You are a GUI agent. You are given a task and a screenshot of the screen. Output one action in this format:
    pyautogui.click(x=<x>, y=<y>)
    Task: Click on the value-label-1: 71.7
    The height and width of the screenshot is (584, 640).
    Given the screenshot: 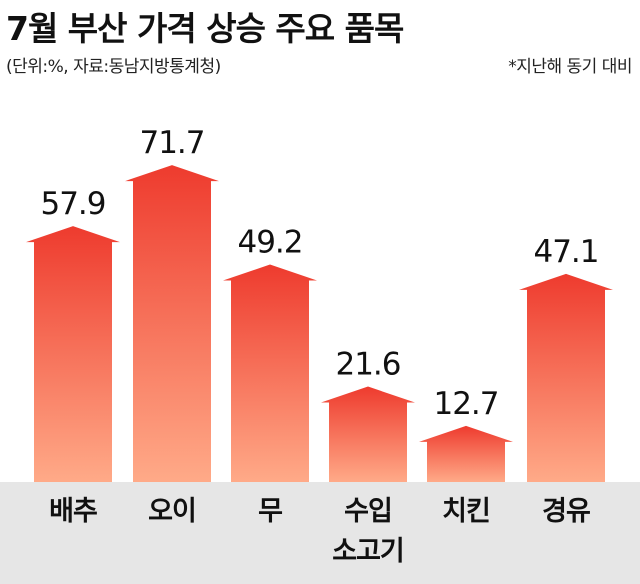 What is the action you would take?
    pyautogui.click(x=171, y=143)
    